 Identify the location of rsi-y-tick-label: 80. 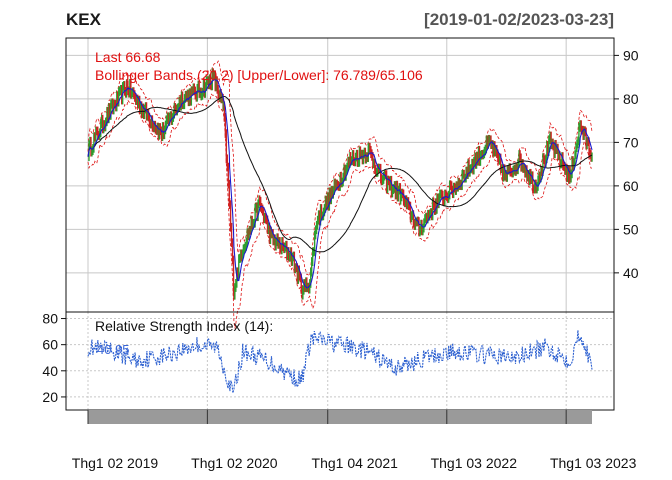
(50, 319).